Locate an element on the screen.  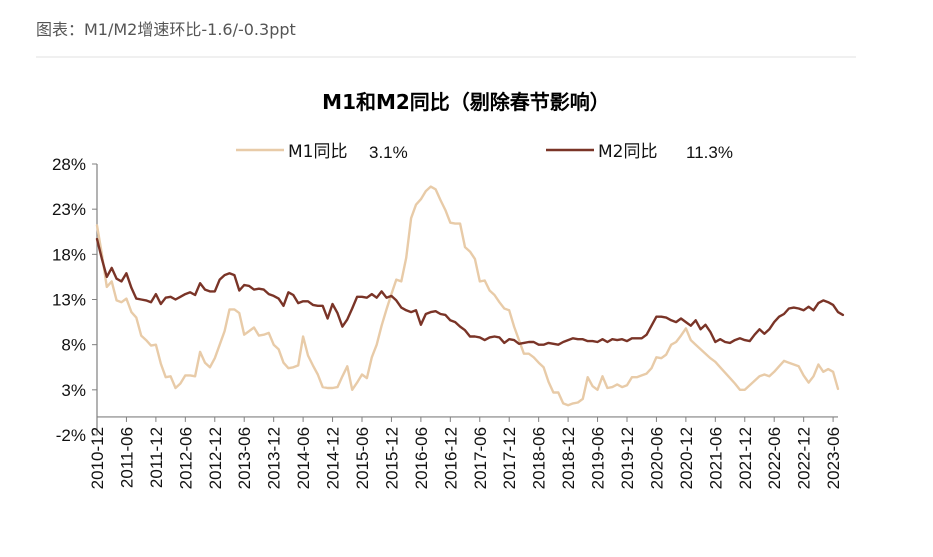
legend-value-m2: 11.3% is located at coordinates (709, 152).